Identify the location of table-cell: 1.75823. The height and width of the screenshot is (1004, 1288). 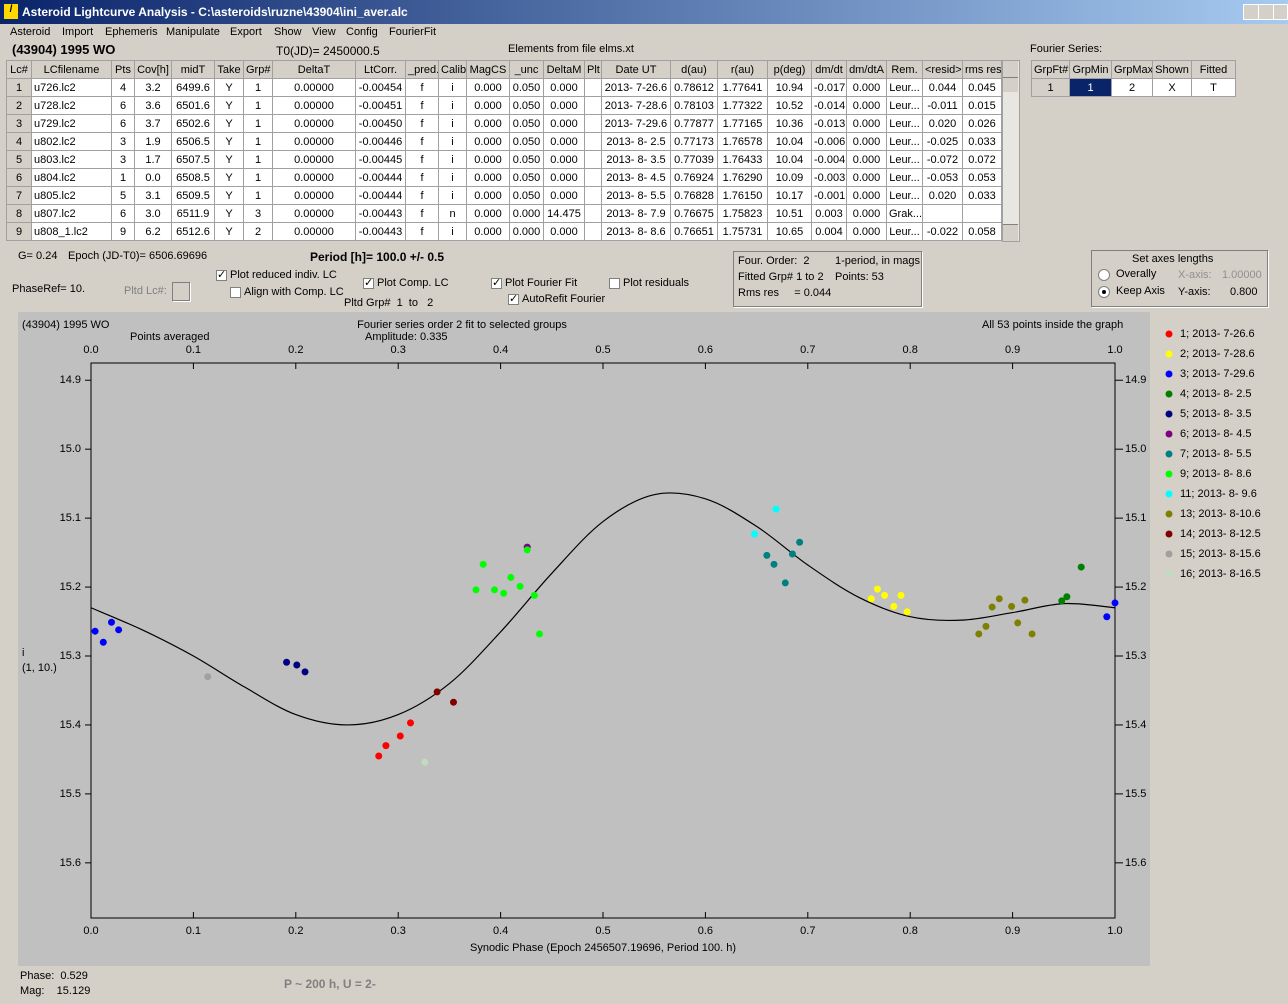
(742, 213).